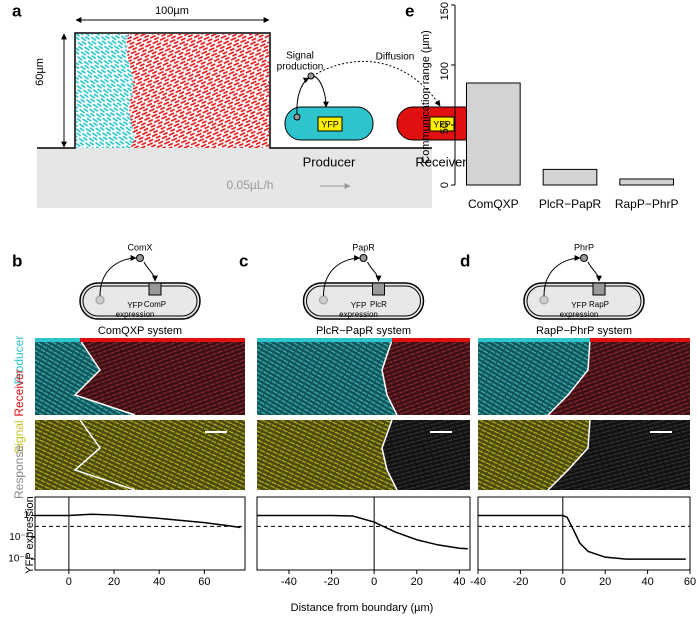 The height and width of the screenshot is (619, 697). I want to click on y-tick-label: 100, so click(445, 71).